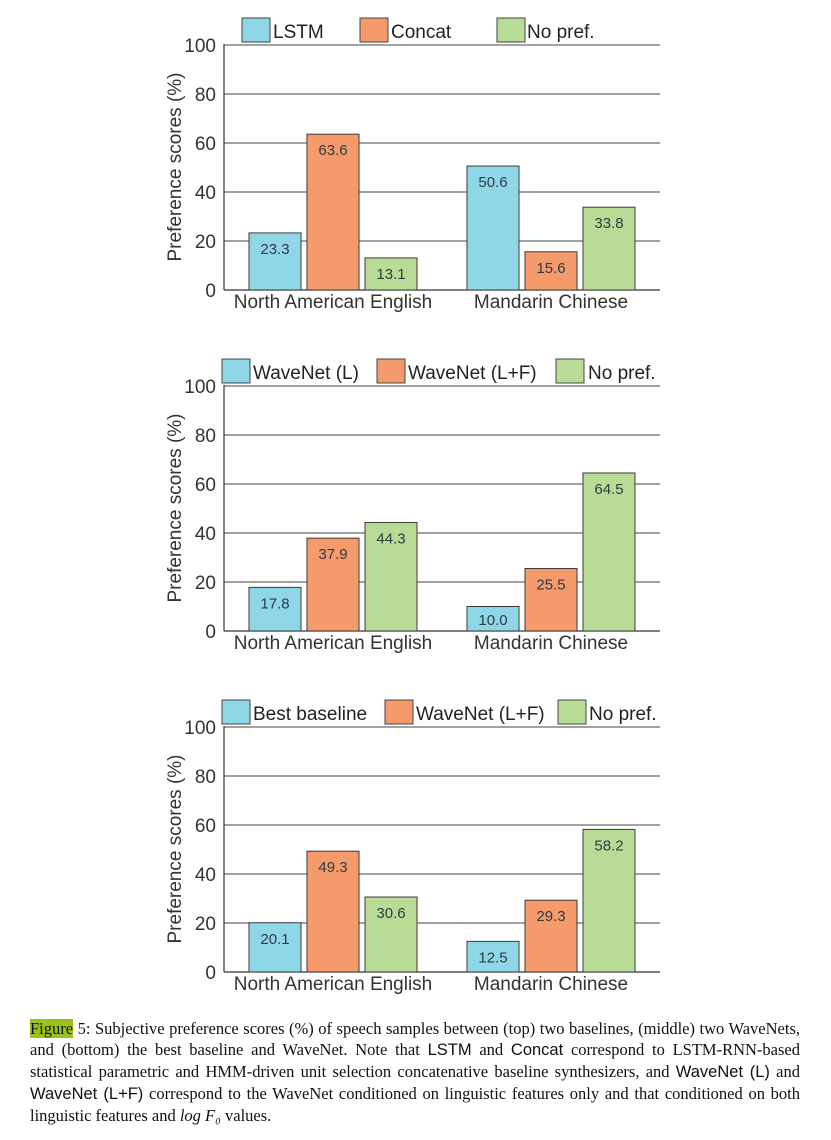 This screenshot has width=831, height=1140. Describe the element at coordinates (200, 1115) in the screenshot. I see `caption-math: log F₀` at that location.